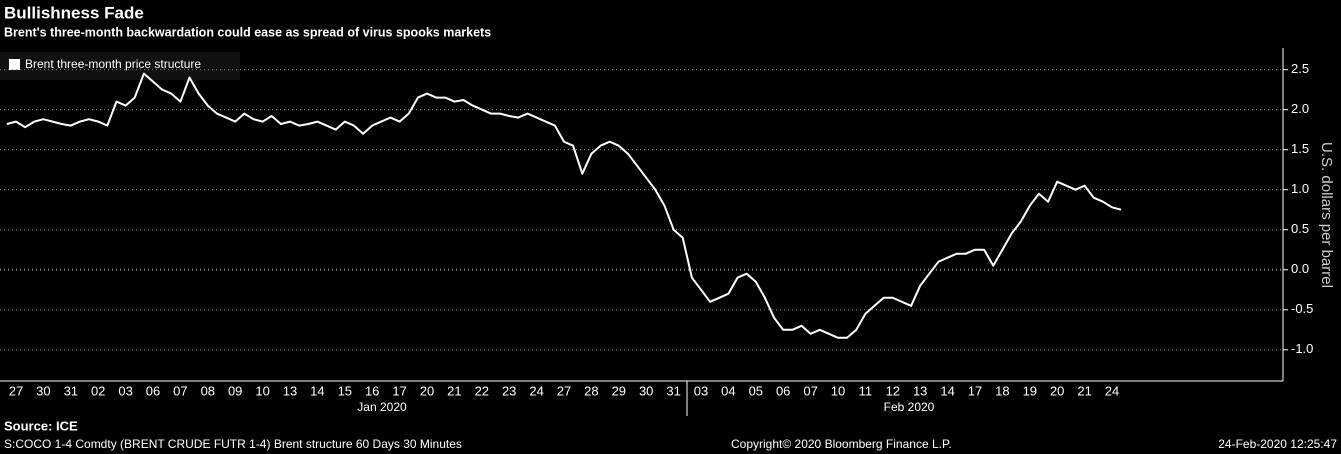  I want to click on x-tick-label: 05, so click(756, 390).